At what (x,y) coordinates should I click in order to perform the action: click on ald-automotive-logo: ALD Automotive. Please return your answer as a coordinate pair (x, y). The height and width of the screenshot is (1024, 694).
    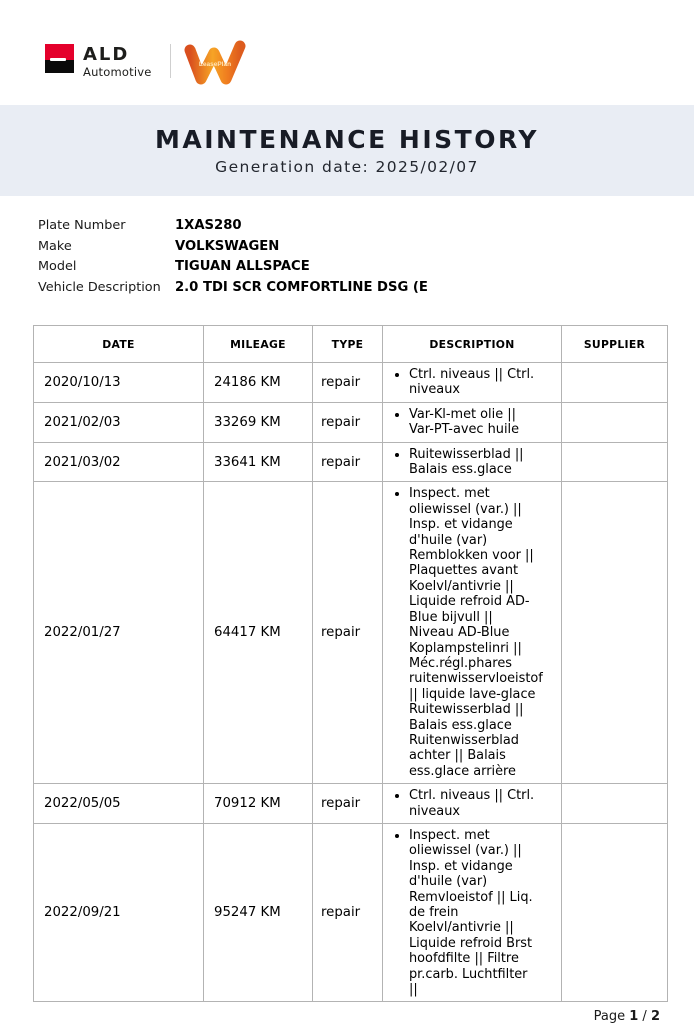
    Looking at the image, I should click on (98, 61).